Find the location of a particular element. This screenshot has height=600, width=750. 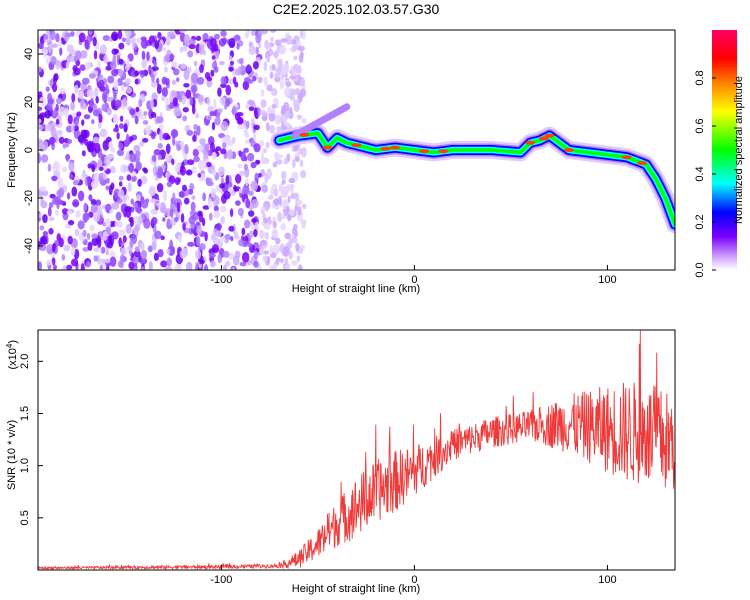

colorbar-ticks: 0.0 0.2 0.4 0.6 0.8 is located at coordinates (705, 174).